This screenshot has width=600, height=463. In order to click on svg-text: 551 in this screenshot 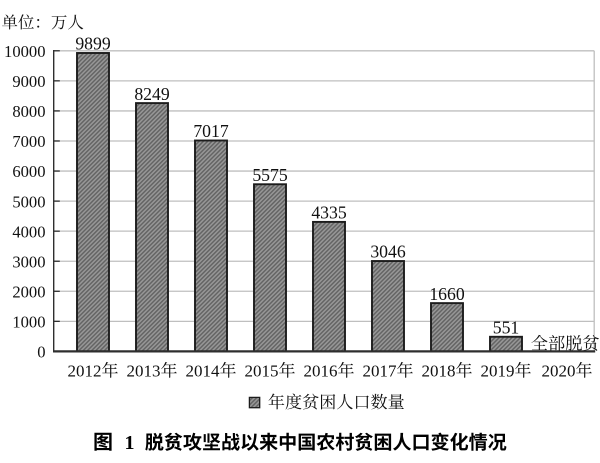, I will do `click(506, 327)`.